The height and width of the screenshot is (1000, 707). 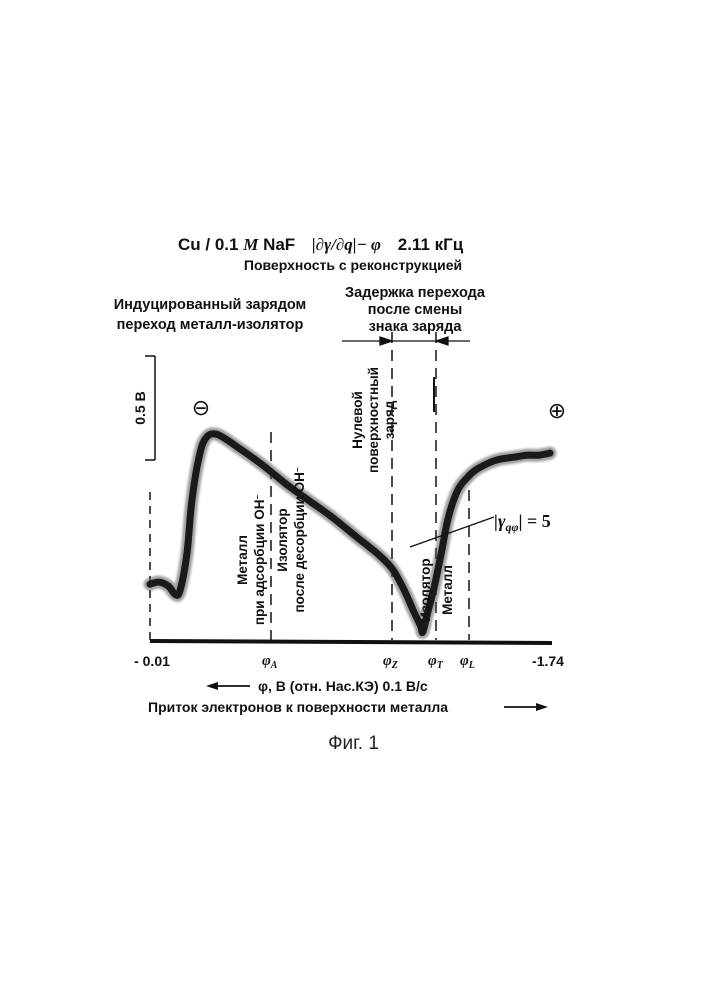 What do you see at coordinates (436, 662) in the screenshot?
I see `phi-T-label: φT` at bounding box center [436, 662].